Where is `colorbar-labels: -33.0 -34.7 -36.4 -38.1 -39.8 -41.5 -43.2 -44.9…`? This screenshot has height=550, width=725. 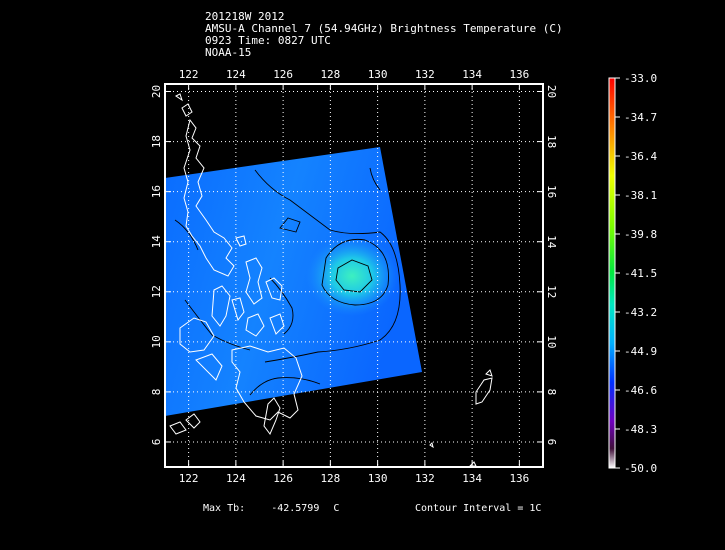 colorbar-labels: -33.0 -34.7 -36.4 -38.1 -39.8 -41.5 -43.2 -44.9… is located at coordinates (636, 273).